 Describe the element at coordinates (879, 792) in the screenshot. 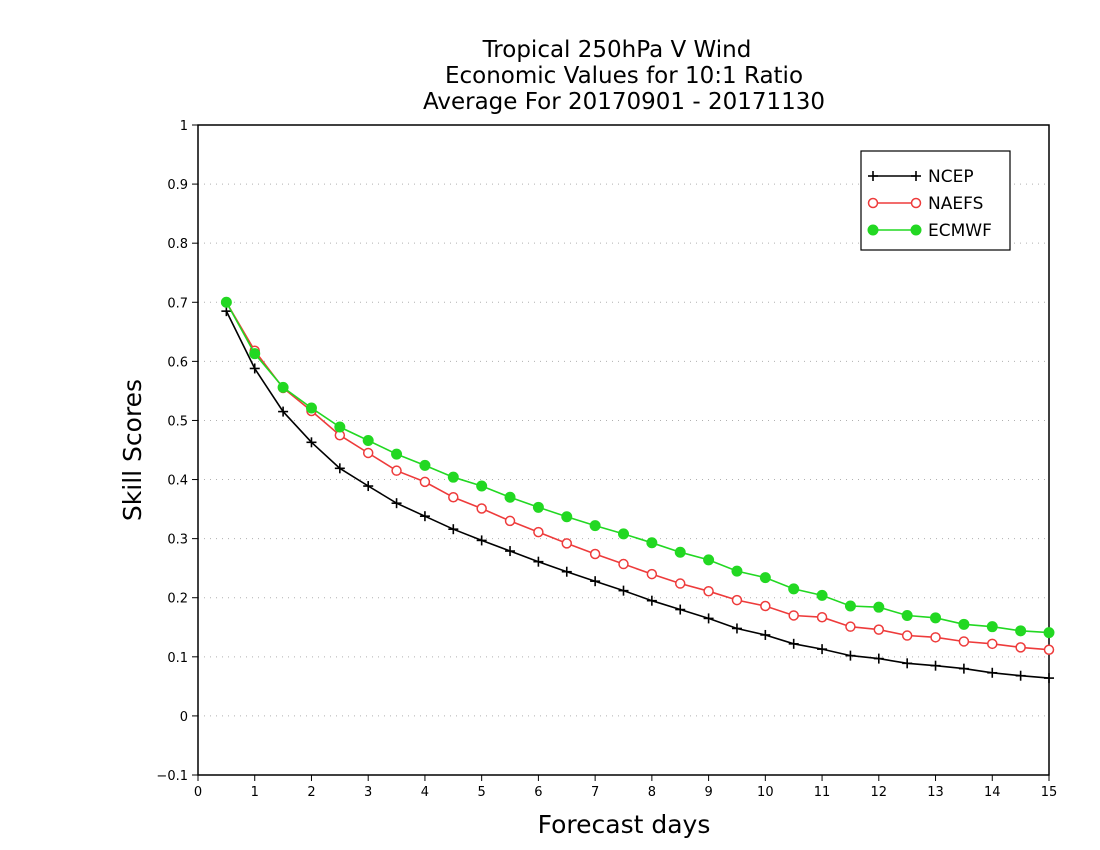

I see `x-tick-label: 12` at that location.